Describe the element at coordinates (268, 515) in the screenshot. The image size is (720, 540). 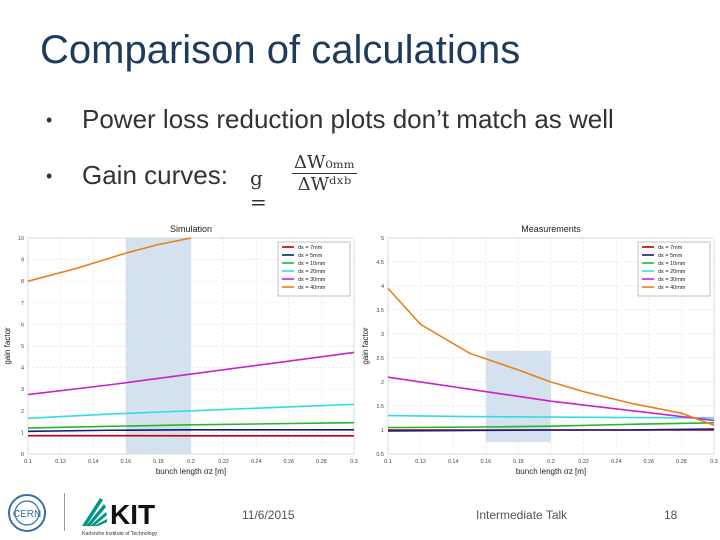
I see `footer-date: 11/6/2015` at that location.